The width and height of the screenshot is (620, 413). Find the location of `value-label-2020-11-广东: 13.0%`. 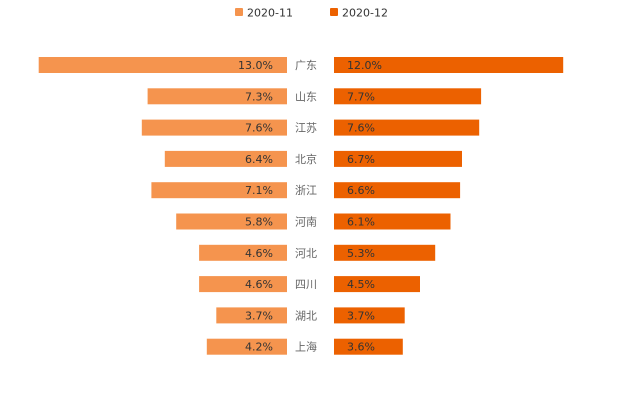

value-label-2020-11-广东: 13.0% is located at coordinates (255, 65).